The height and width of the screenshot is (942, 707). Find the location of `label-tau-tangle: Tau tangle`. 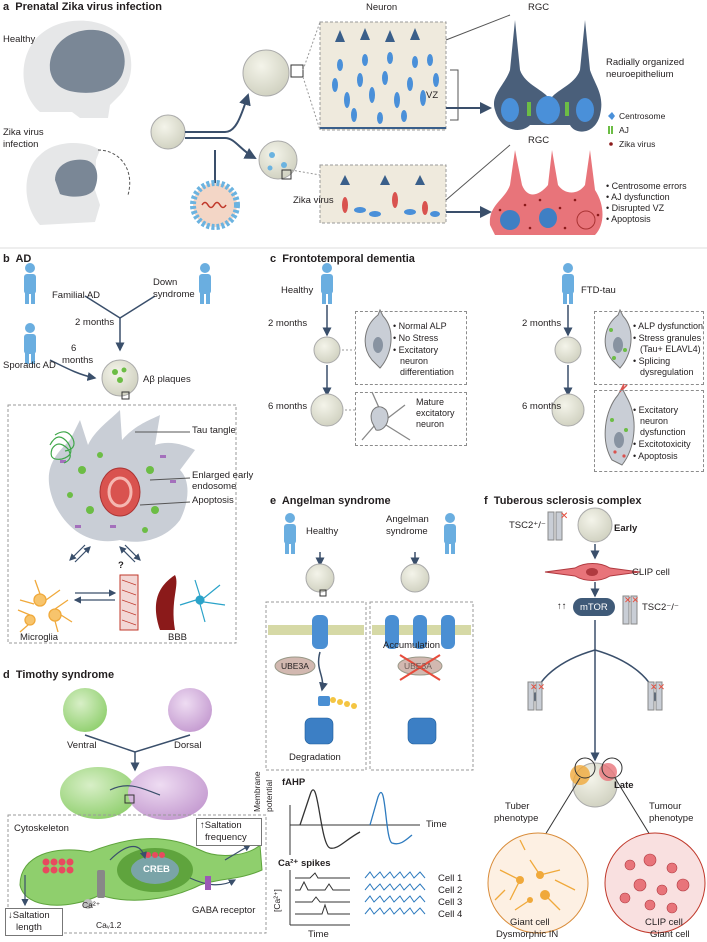

label-tau-tangle: Tau tangle is located at coordinates (214, 430).